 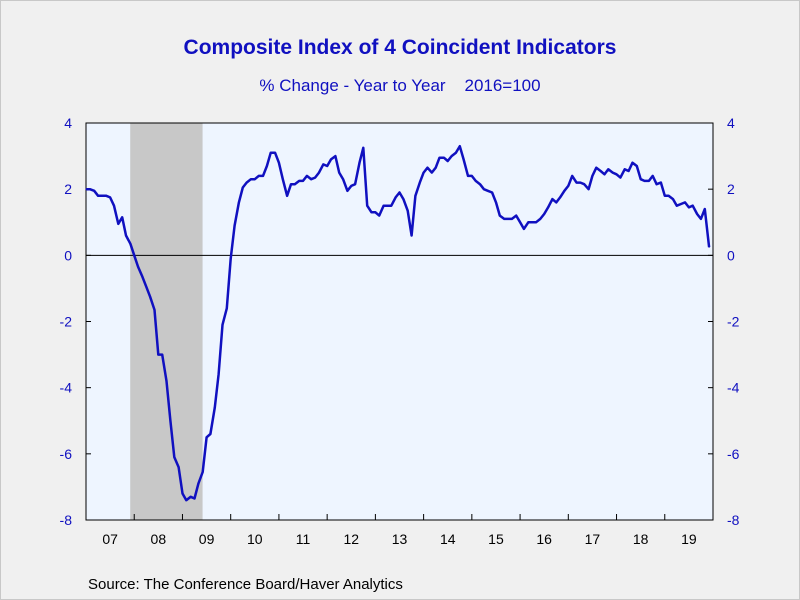 What do you see at coordinates (733, 520) in the screenshot?
I see `y-tick-label-right: -8` at bounding box center [733, 520].